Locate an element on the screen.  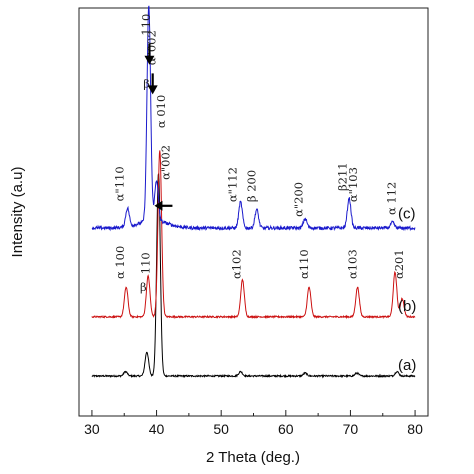
peak-label: α"110 is located at coordinates (120, 183).